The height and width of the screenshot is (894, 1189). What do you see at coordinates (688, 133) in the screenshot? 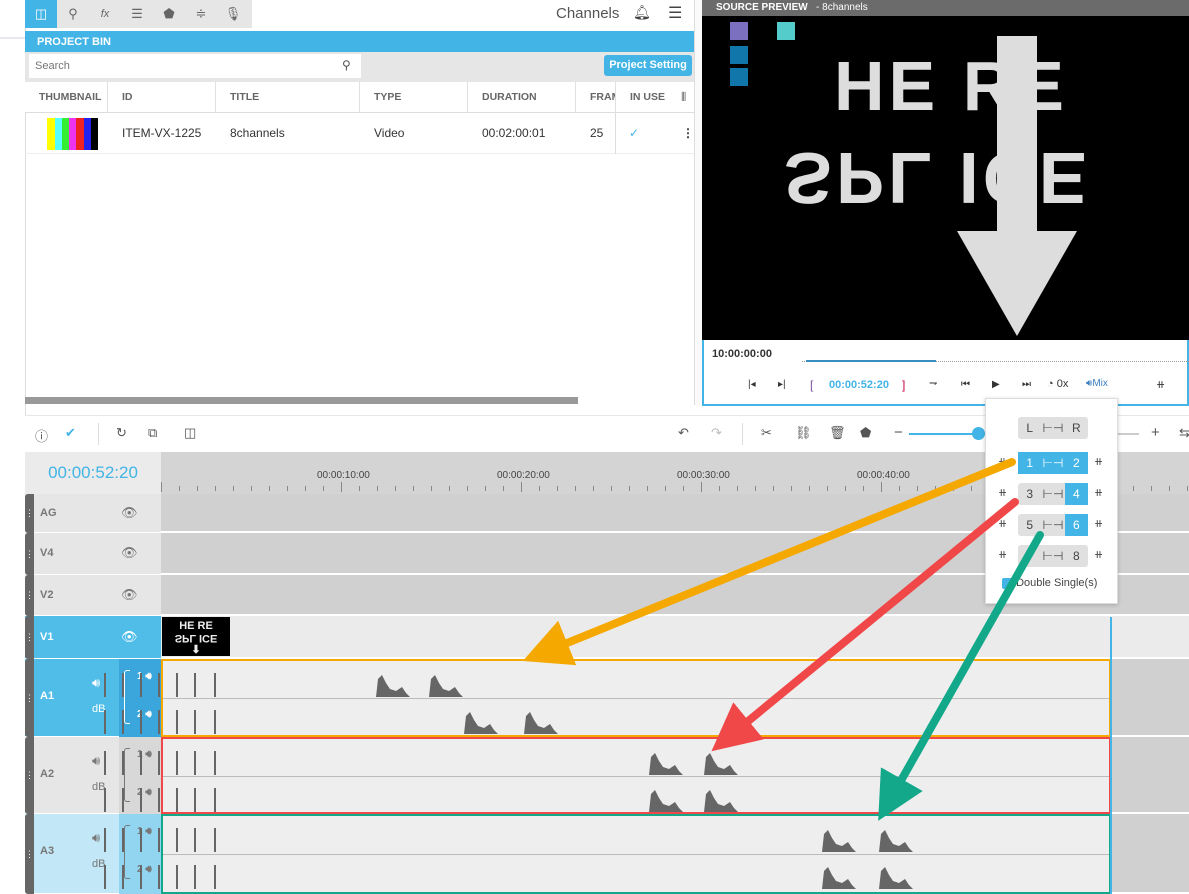
I see `row-menu-icon: ⋮` at bounding box center [688, 133].